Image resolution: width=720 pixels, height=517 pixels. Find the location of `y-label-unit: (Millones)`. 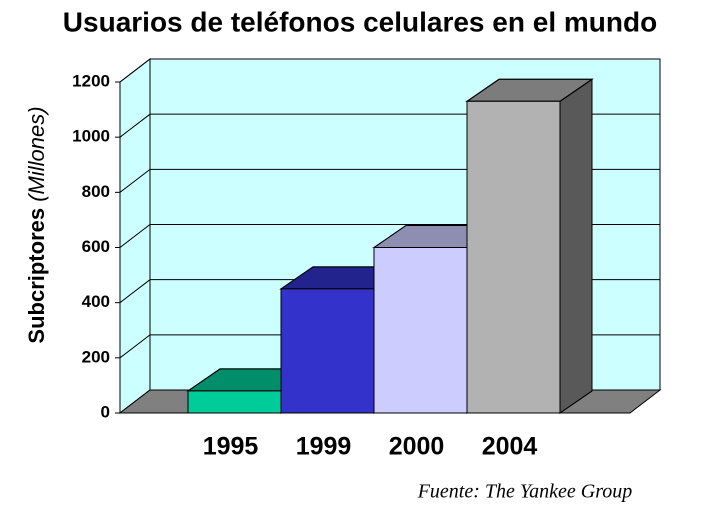

y-label-unit: (Millones) is located at coordinates (36, 153).